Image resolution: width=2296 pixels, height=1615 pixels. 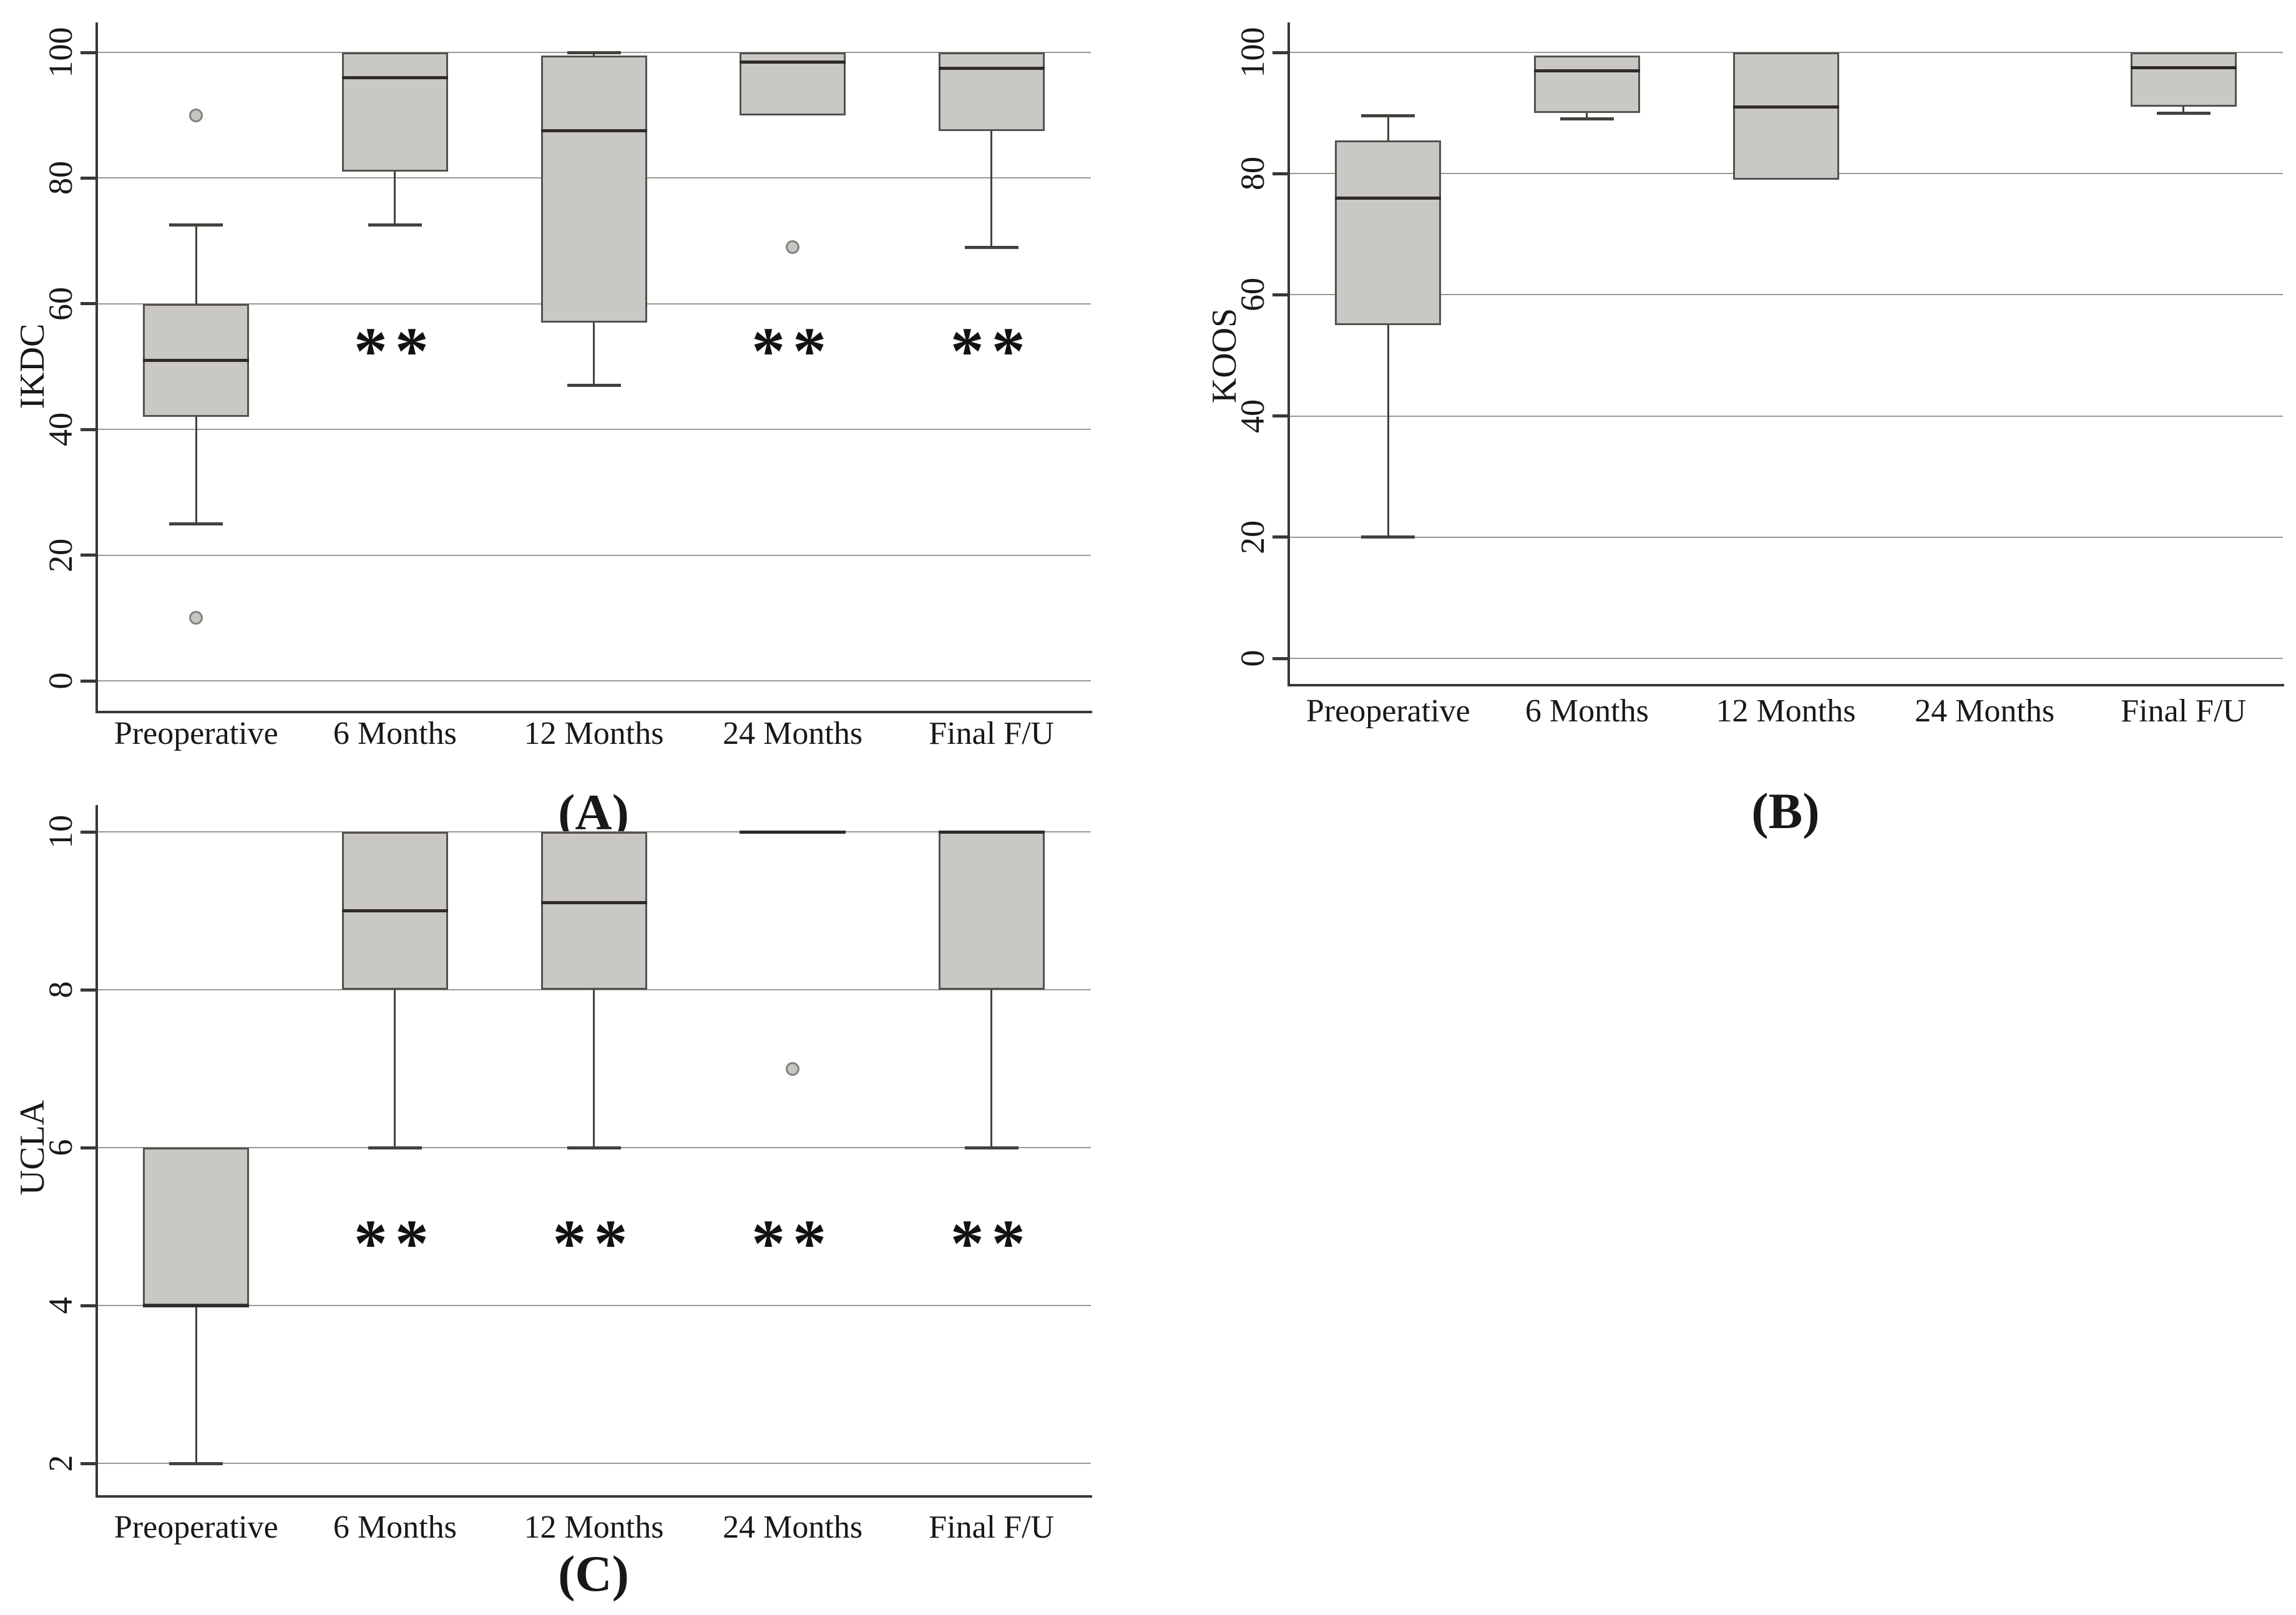 I want to click on y-tick-label: 4, so click(x=60, y=1305).